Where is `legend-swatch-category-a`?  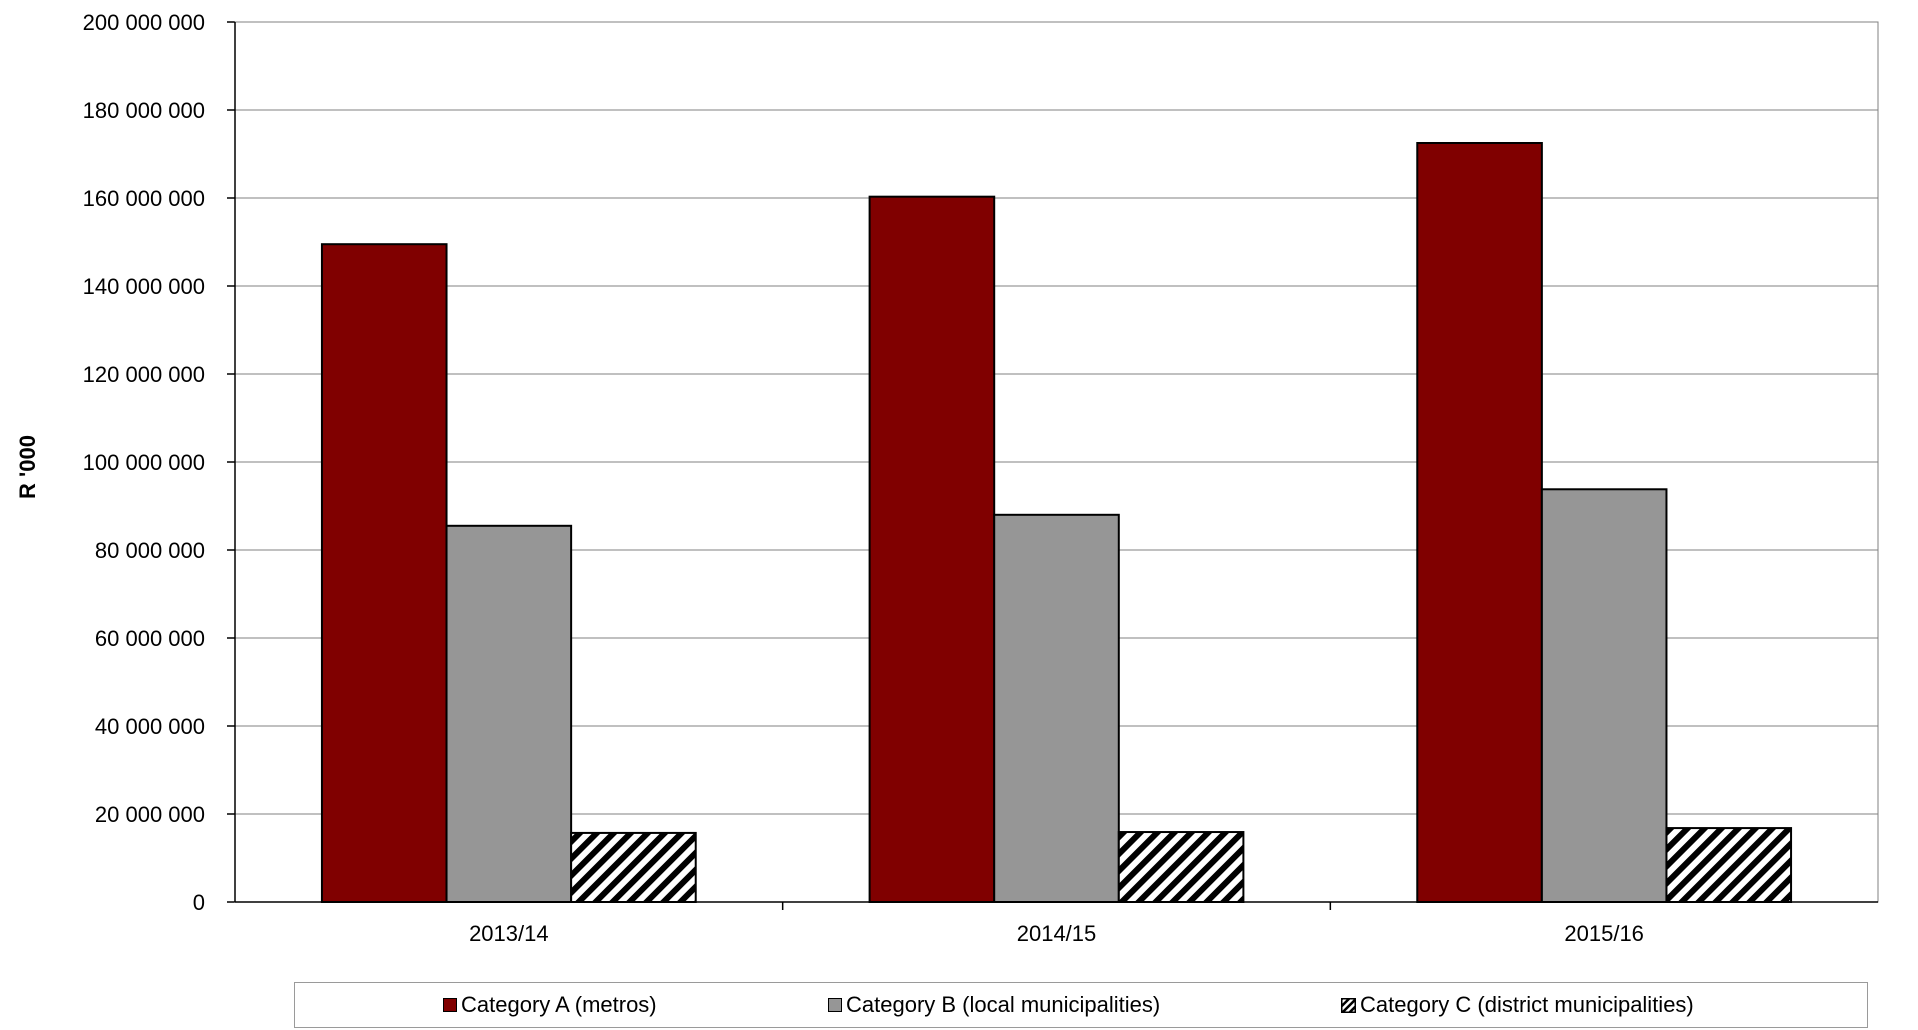 legend-swatch-category-a is located at coordinates (450, 1005).